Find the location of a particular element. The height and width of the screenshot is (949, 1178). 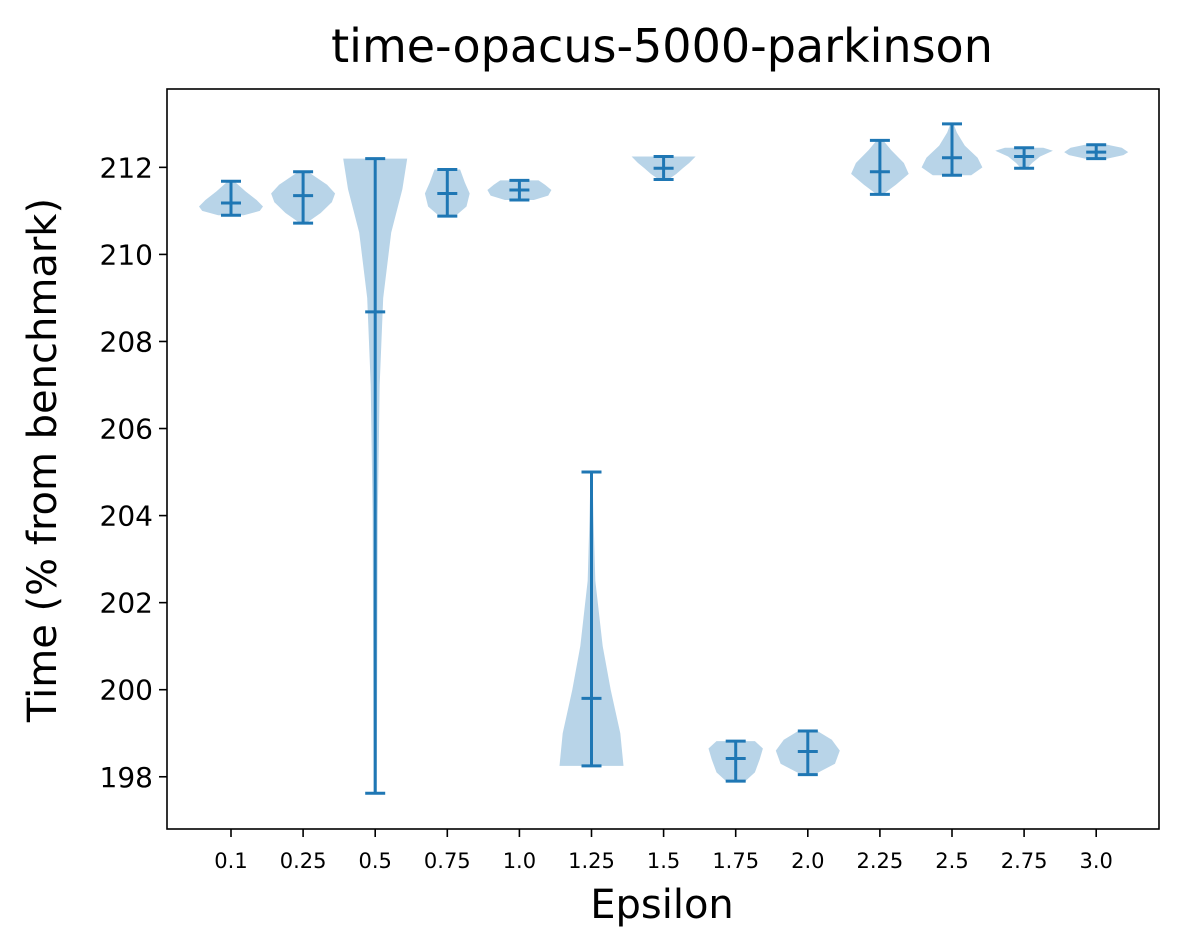

violin-1.75 is located at coordinates (735, 761).